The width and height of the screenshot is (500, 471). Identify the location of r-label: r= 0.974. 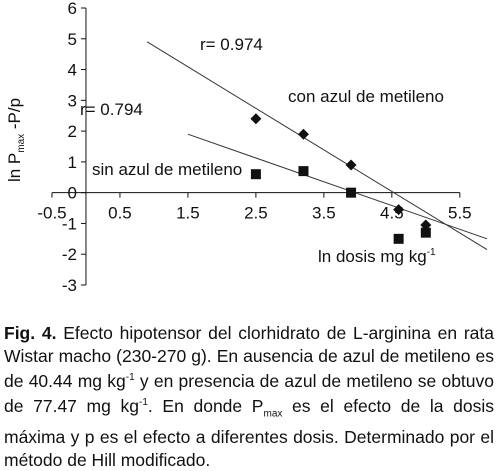
(231, 44).